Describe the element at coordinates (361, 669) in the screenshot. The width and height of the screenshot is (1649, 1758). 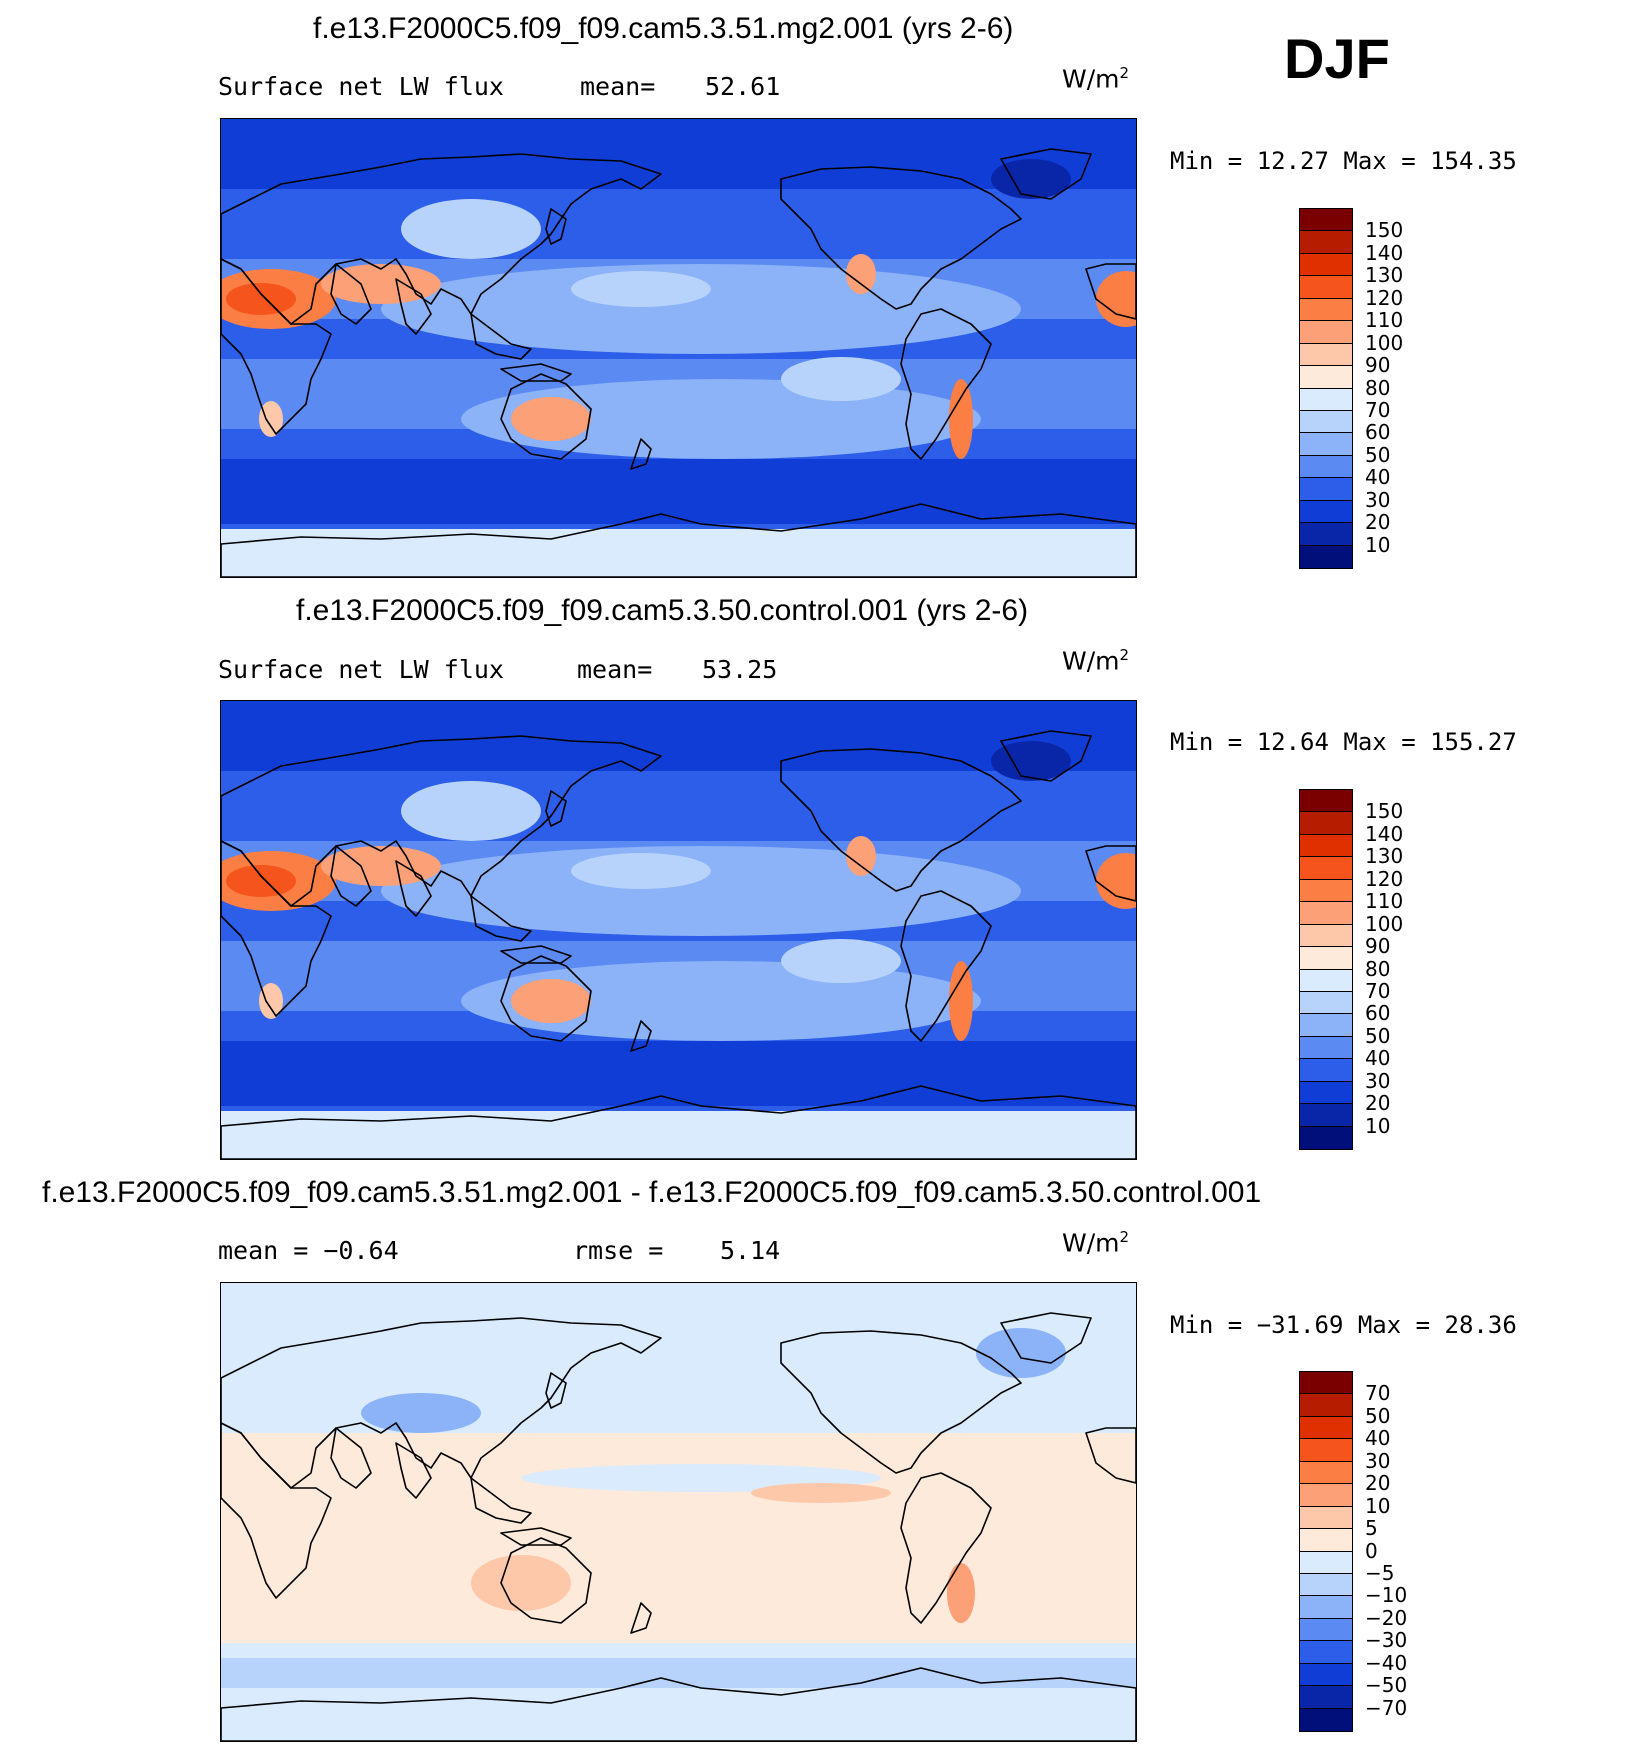
I see `panel2-variable-label: Surface net LW flux` at that location.